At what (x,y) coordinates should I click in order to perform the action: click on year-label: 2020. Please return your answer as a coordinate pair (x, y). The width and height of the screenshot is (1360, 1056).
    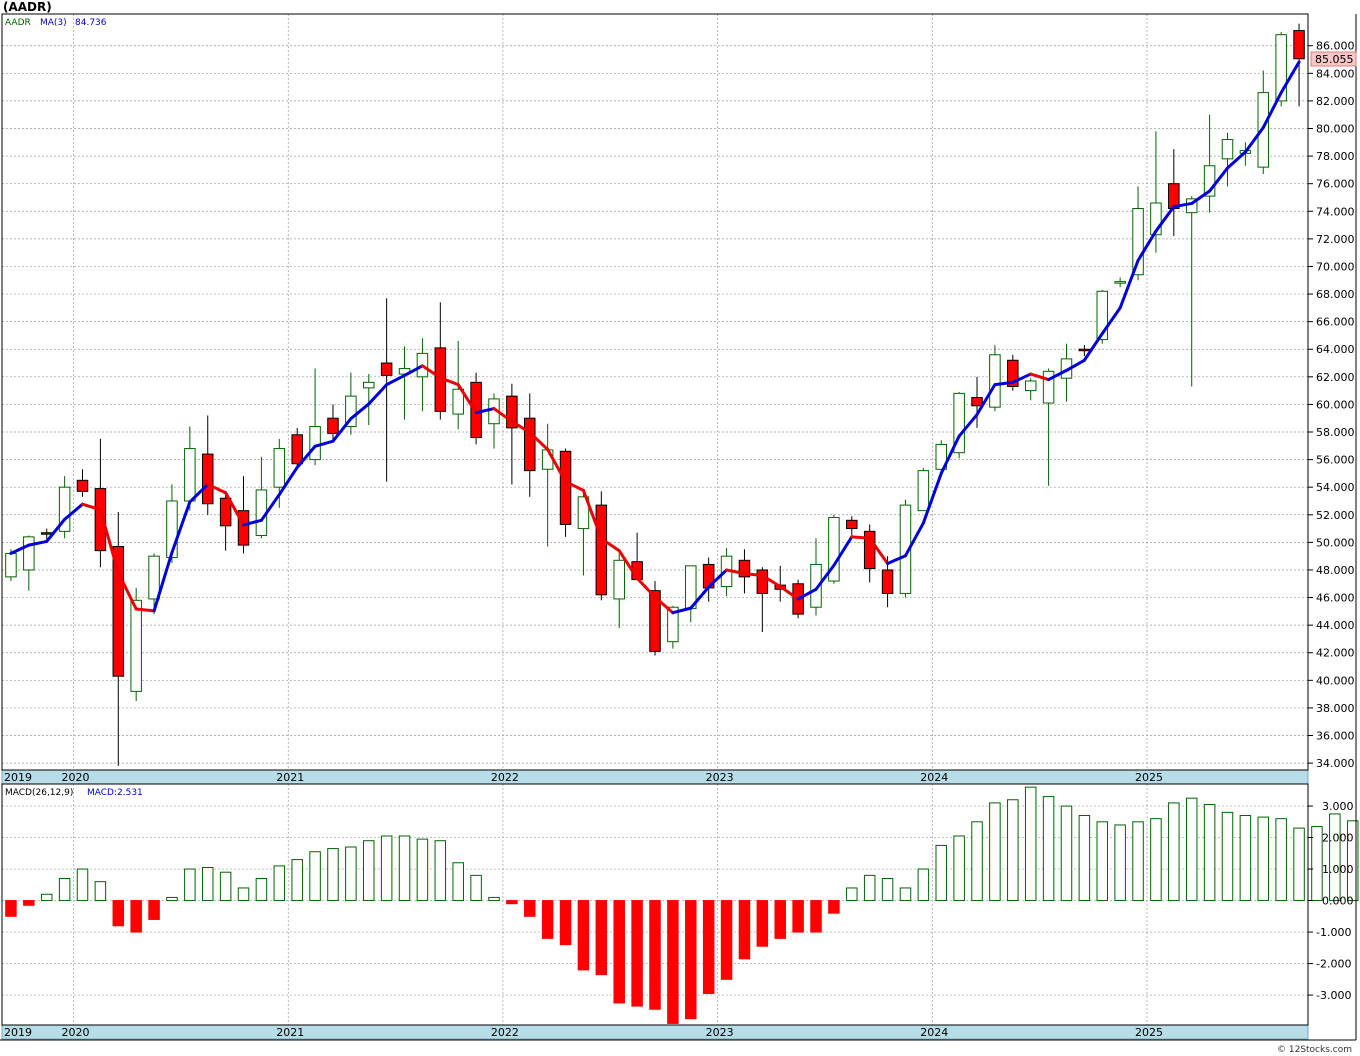
    Looking at the image, I should click on (76, 1032).